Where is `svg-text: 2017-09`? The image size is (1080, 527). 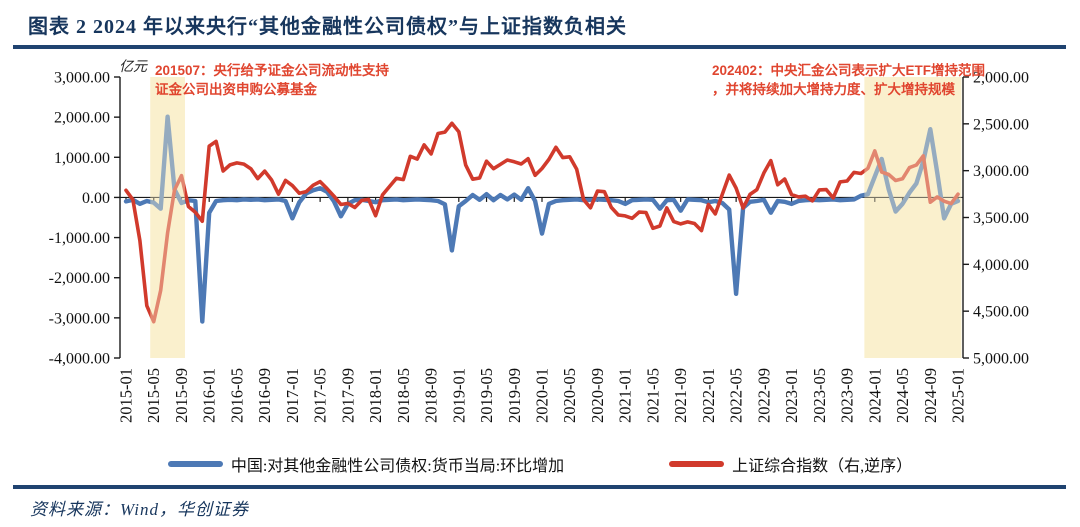 svg-text: 2017-09 is located at coordinates (347, 395).